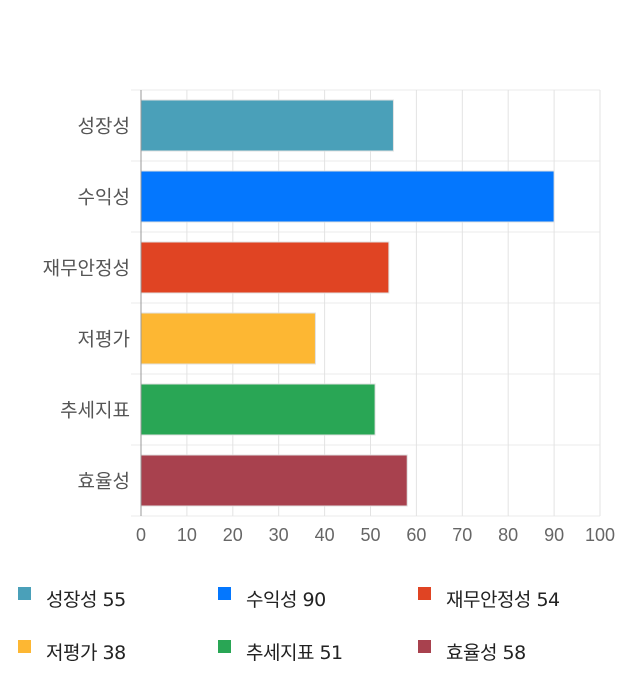 The width and height of the screenshot is (640, 700). Describe the element at coordinates (462, 535) in the screenshot. I see `x-tick-label: 70` at that location.